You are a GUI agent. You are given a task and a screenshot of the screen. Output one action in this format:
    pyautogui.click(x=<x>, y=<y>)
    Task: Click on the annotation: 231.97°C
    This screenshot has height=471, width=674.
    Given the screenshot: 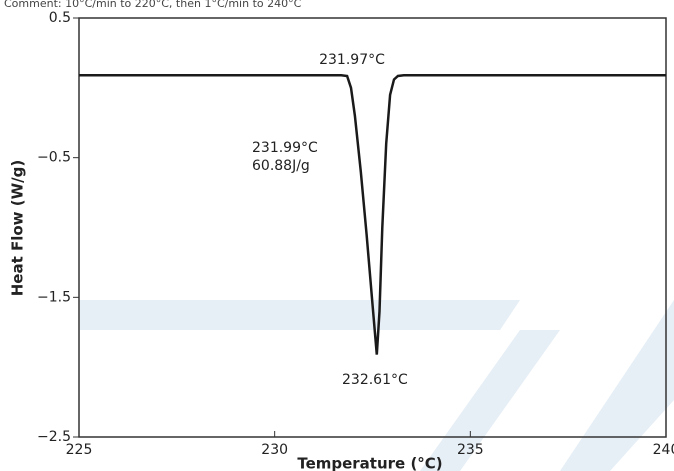 What is the action you would take?
    pyautogui.click(x=352, y=60)
    